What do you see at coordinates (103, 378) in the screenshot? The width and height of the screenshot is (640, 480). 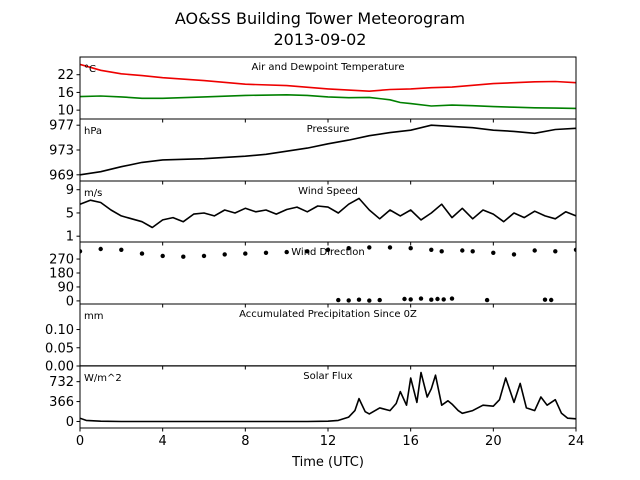 I see `panel-unit-label: W/m^2` at bounding box center [103, 378].